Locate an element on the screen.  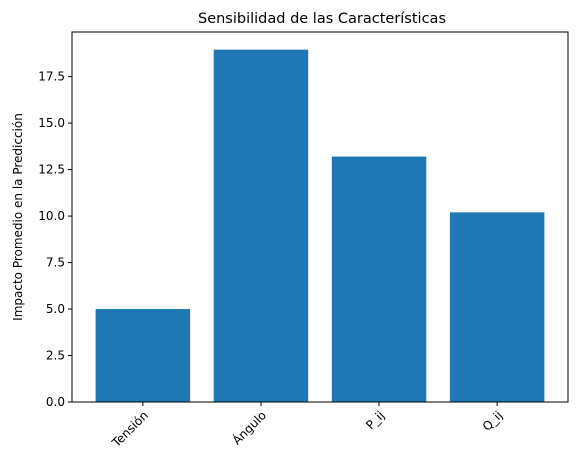
y-axis-label: Impacto Promedio en la Predicción is located at coordinates (18, 217).